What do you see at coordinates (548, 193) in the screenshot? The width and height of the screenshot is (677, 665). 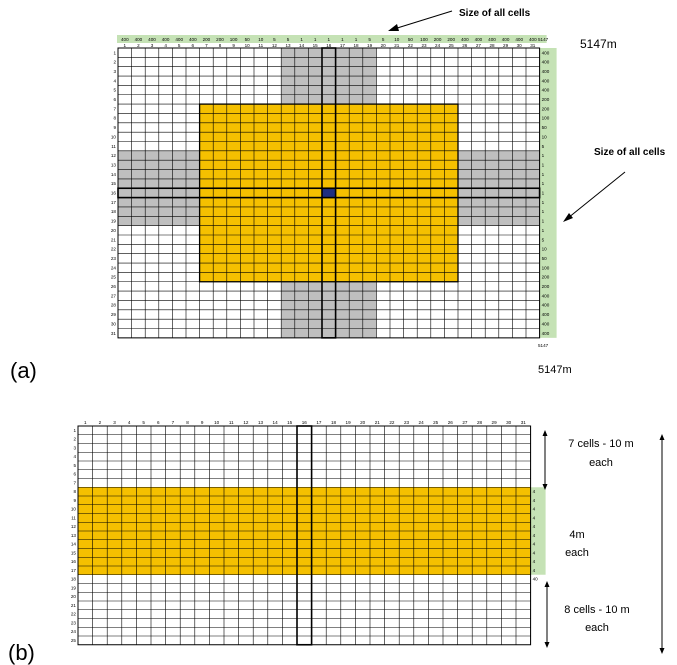 I see `row-size-band` at bounding box center [548, 193].